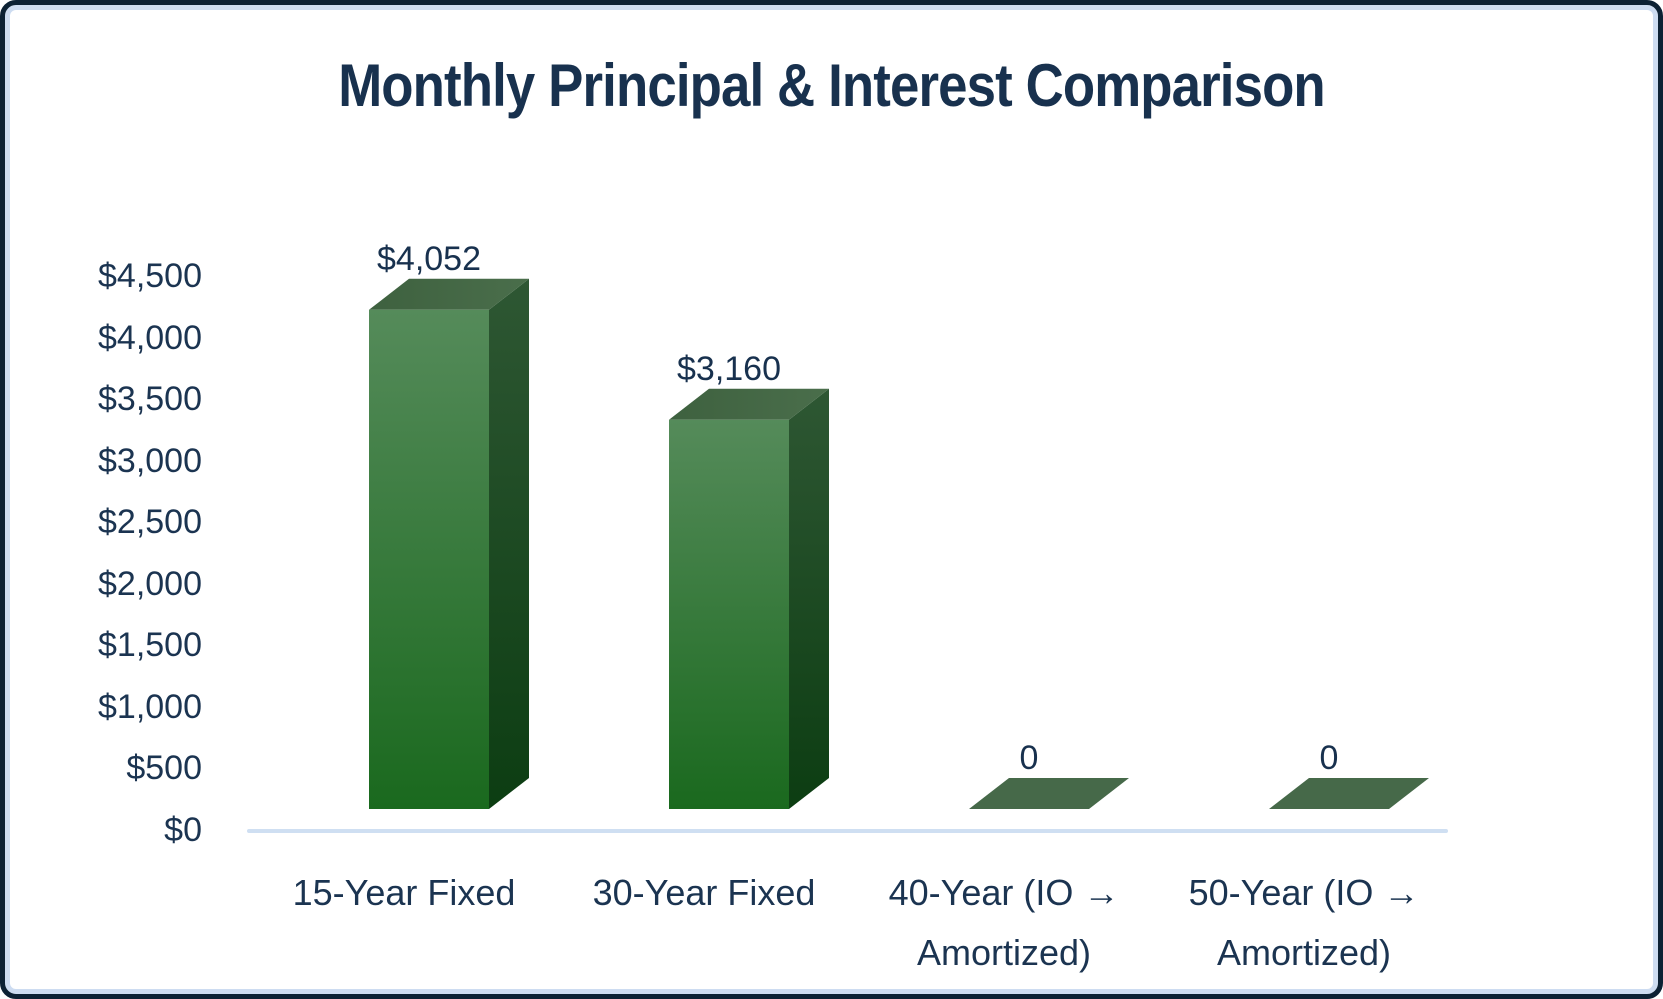  I want to click on y-axis-tick-label: $500, so click(164, 768).